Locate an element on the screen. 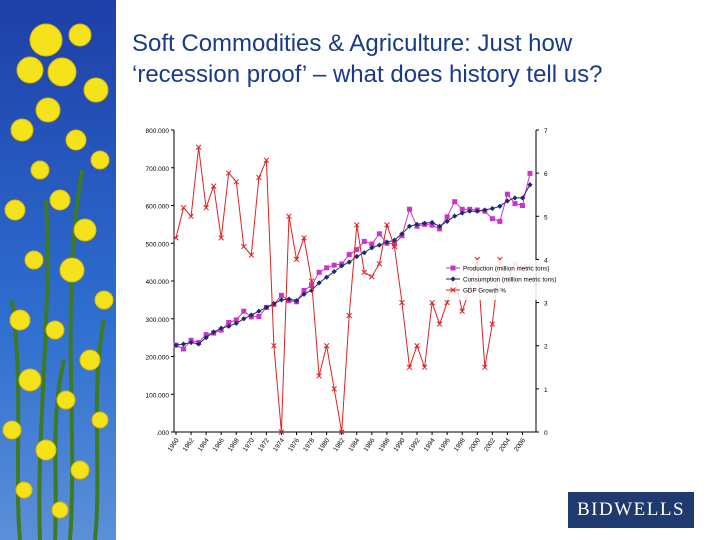  y-left-tick-label: 700.000 is located at coordinates (158, 169).